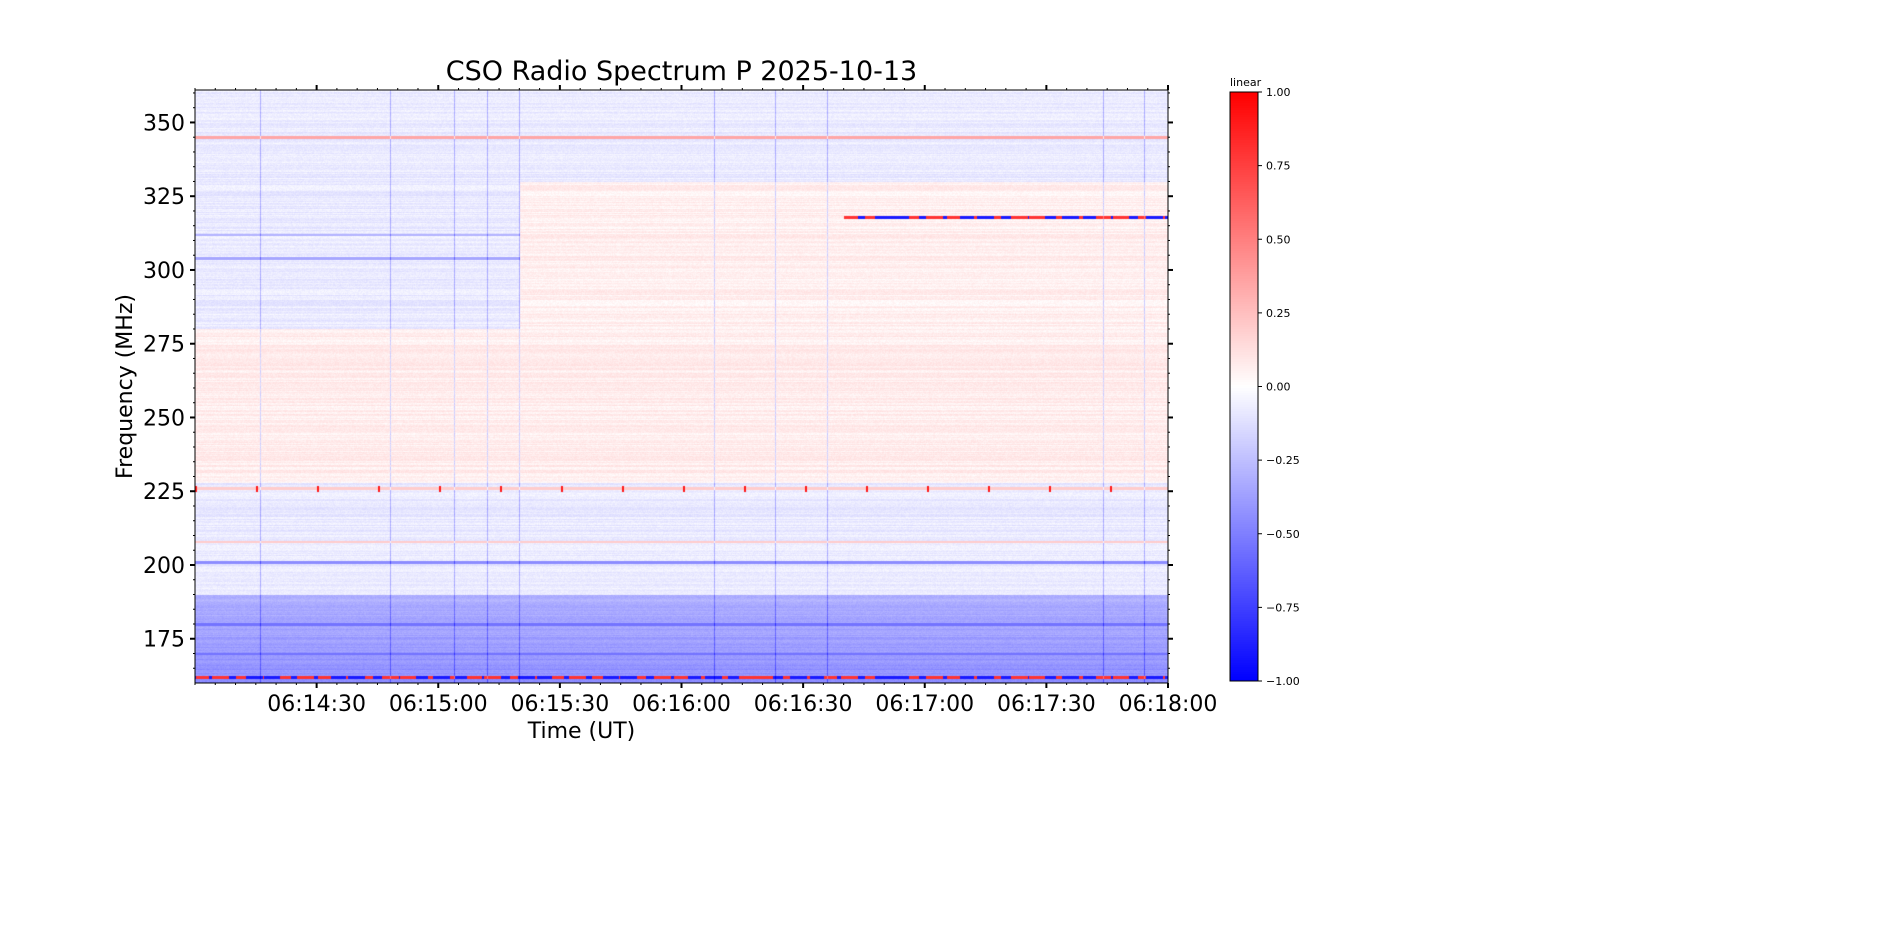  Describe the element at coordinates (581, 731) in the screenshot. I see `x-axis-label: Time (UT)` at that location.